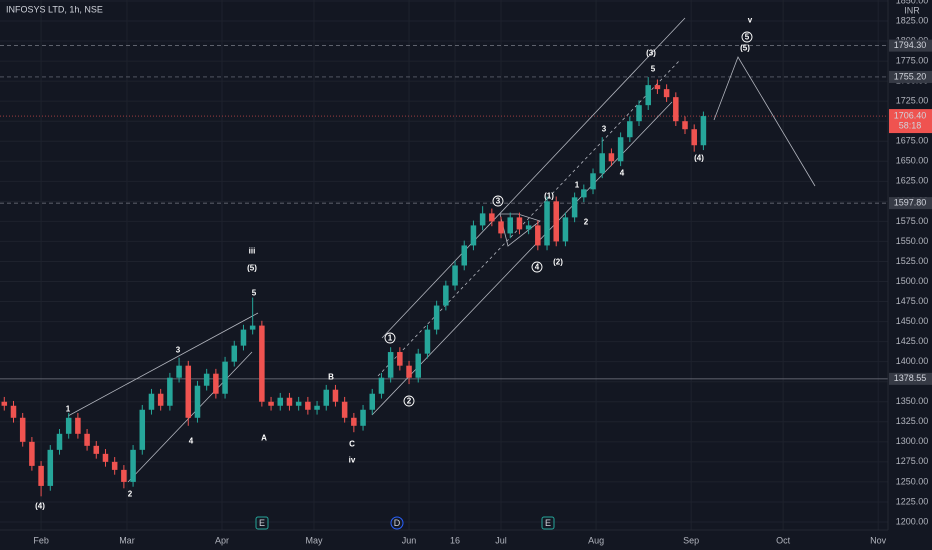 Image resolution: width=932 pixels, height=550 pixels. I want to click on event-icon, so click(262, 523).